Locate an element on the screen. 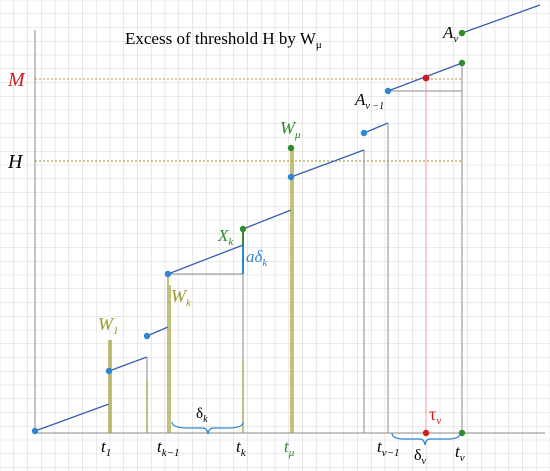 The height and width of the screenshot is (471, 550). point-tau-axis is located at coordinates (426, 433).